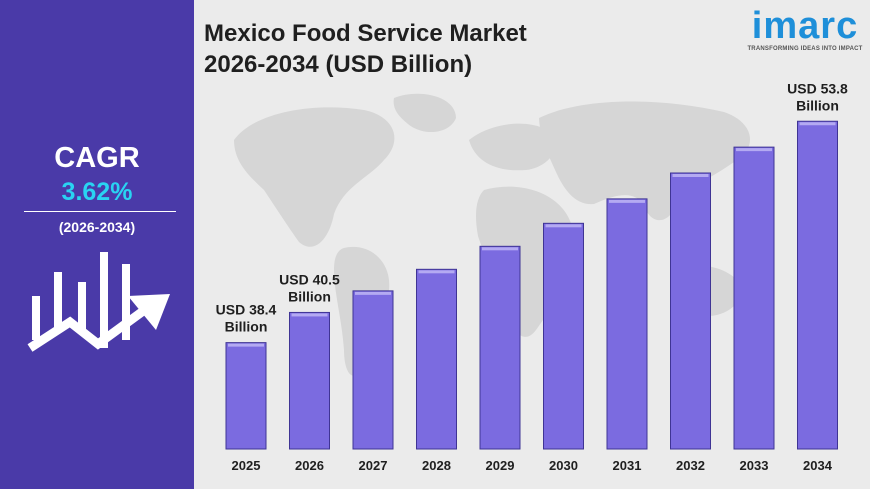 The height and width of the screenshot is (489, 870). What do you see at coordinates (532, 465) in the screenshot?
I see `x-axis-tick-labels: 2025 2026 2027 2028 2029 2030 2031 2032 2033 2034` at bounding box center [532, 465].